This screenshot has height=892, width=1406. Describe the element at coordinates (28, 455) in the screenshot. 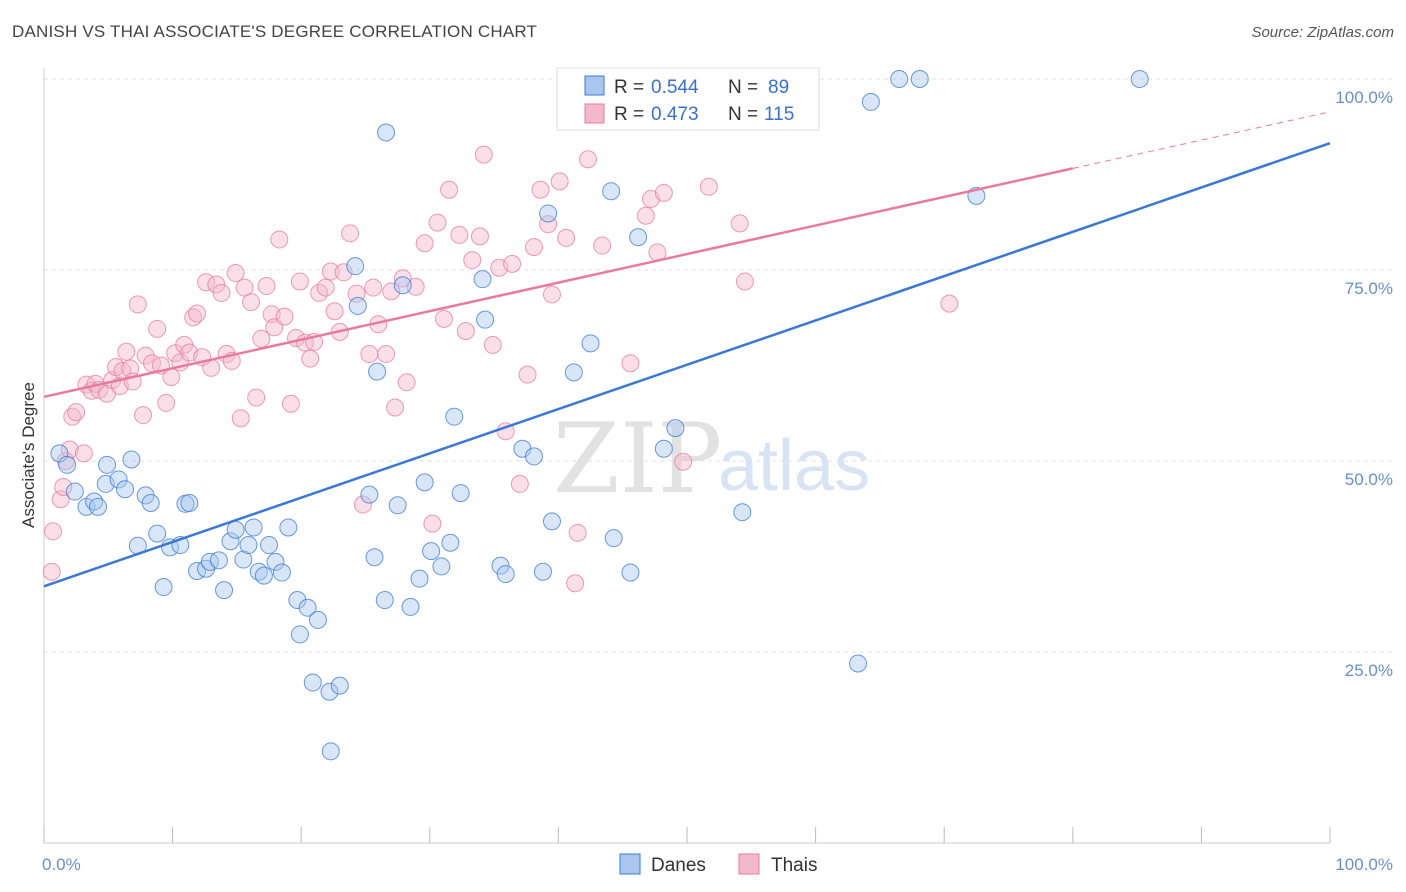

I see `y-axis-label: Associate's Degree` at that location.